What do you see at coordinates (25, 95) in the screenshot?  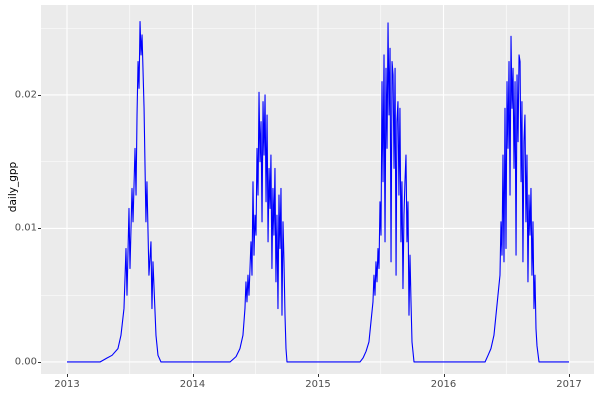 I see `y-tick-label: 0.02` at bounding box center [25, 95].